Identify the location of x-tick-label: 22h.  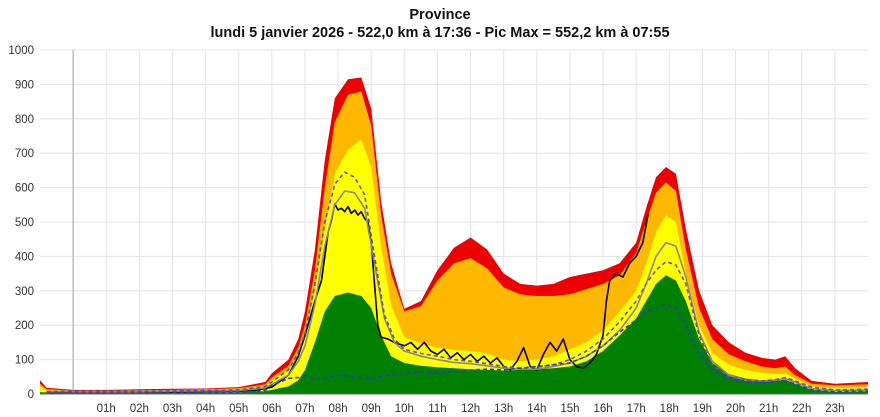
(801, 409).